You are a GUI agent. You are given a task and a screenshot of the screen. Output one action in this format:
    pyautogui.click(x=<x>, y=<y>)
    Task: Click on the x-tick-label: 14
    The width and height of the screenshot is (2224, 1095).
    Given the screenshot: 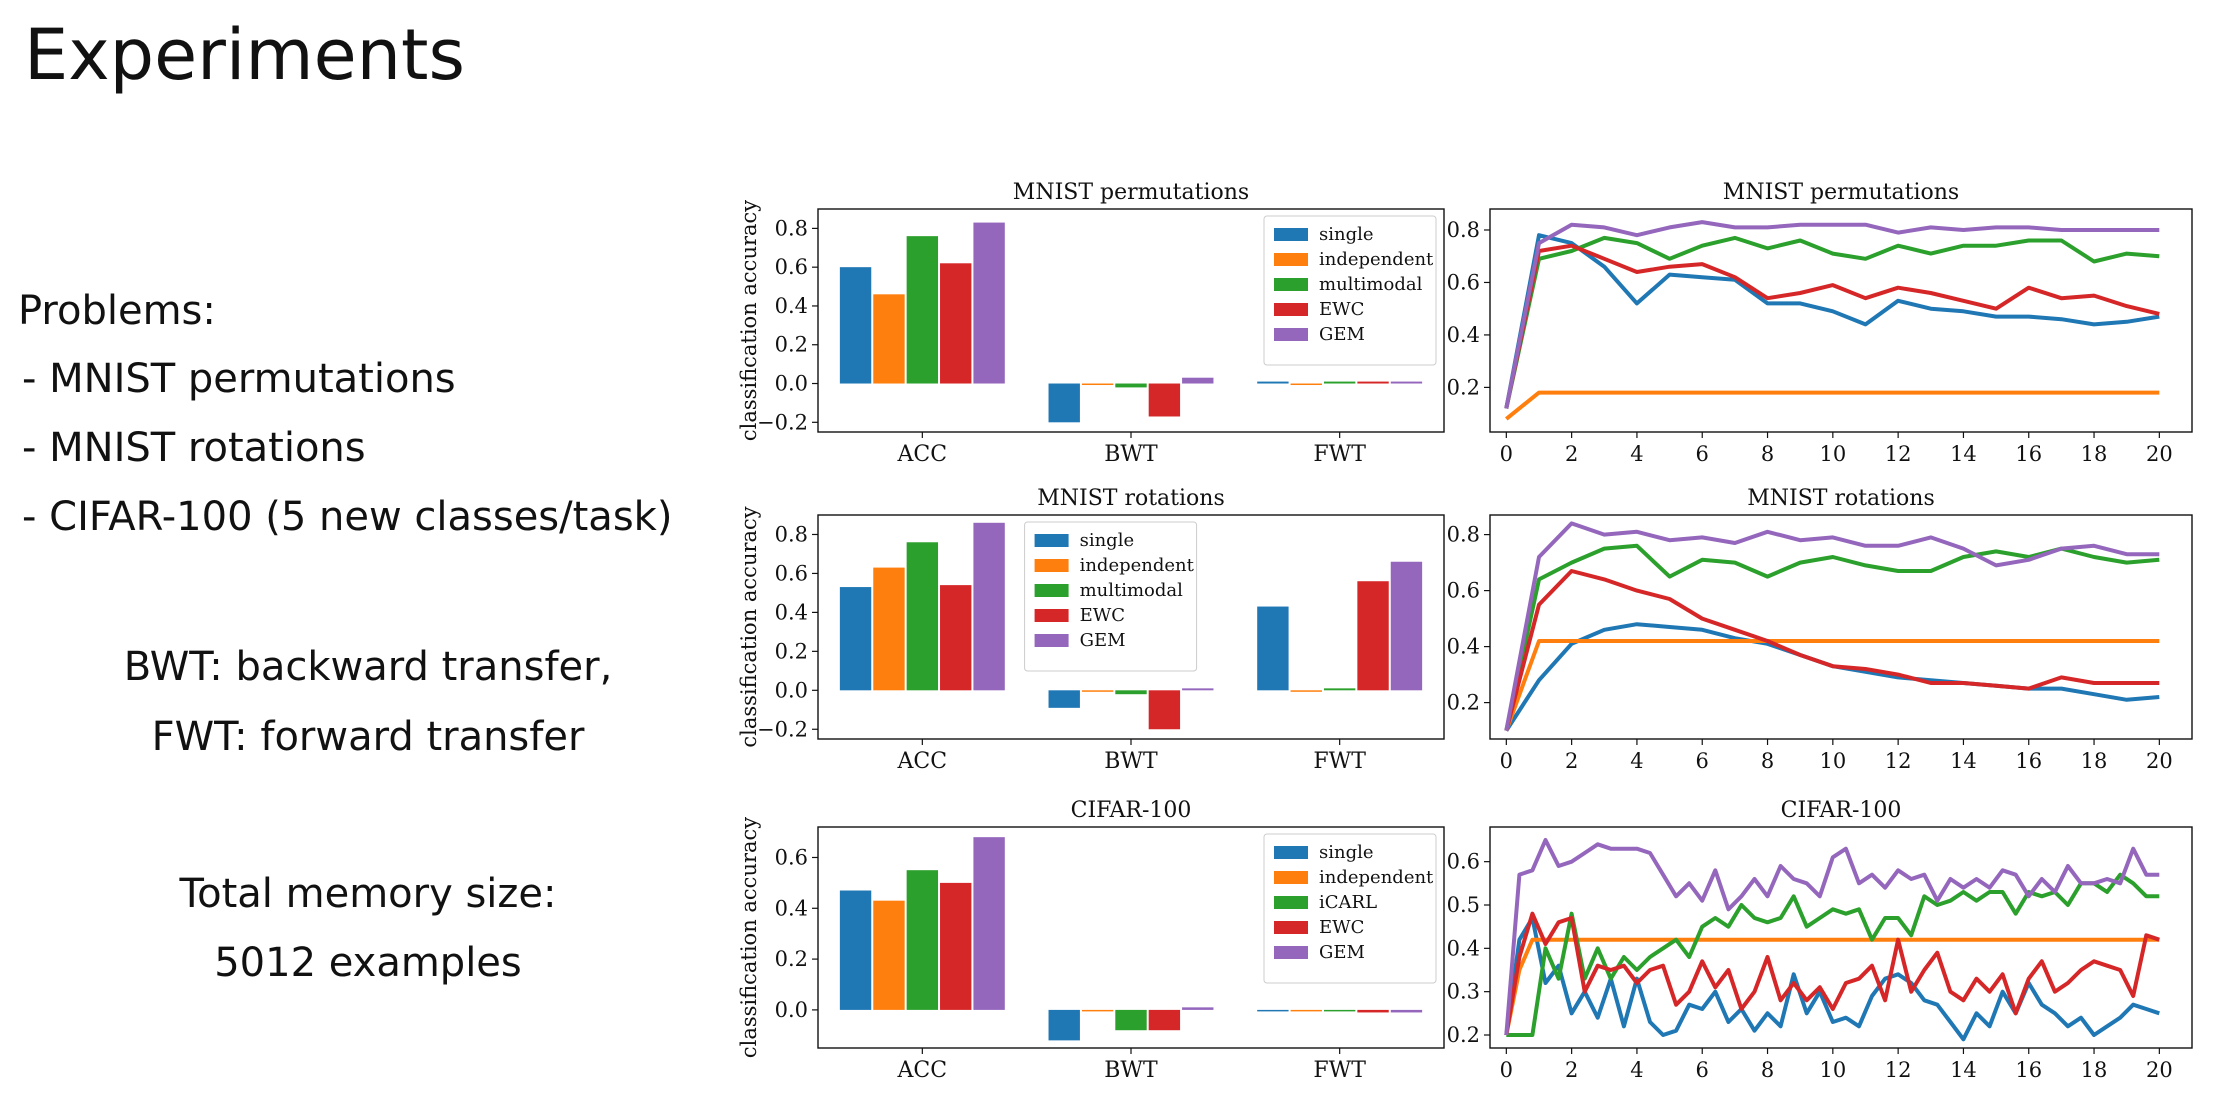 What is the action you would take?
    pyautogui.click(x=1963, y=1070)
    